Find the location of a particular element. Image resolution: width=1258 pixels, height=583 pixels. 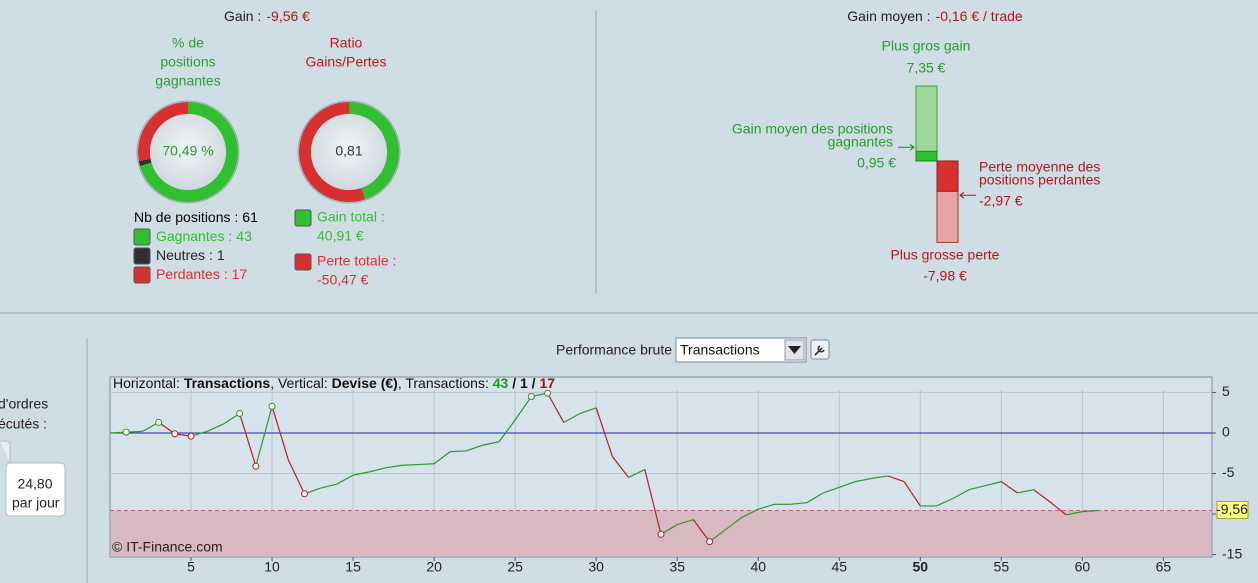

gain-value: -9,56 € is located at coordinates (288, 16).